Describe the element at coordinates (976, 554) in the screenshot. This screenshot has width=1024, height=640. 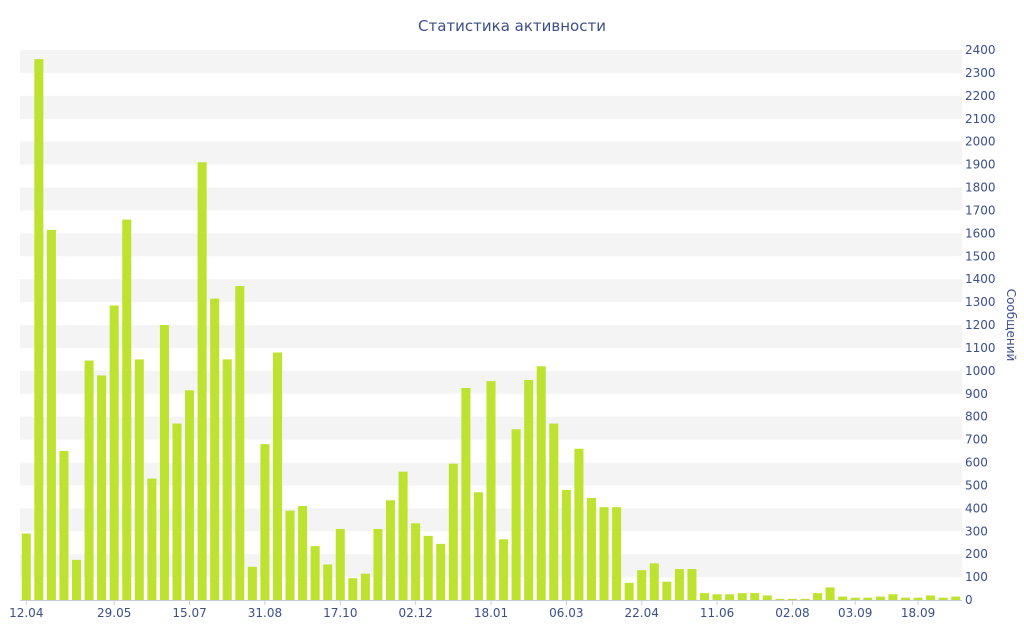
I see `y-tick-label: 200` at that location.